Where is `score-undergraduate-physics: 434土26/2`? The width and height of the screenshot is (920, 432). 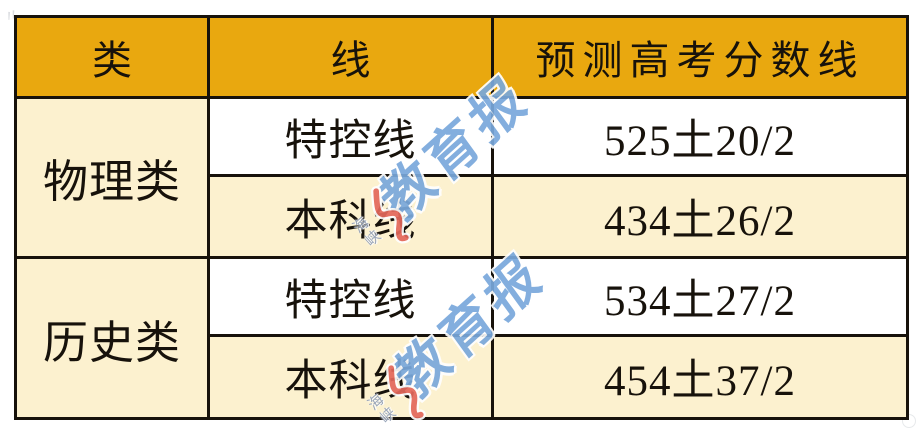 score-undergraduate-physics: 434土26/2 is located at coordinates (700, 216).